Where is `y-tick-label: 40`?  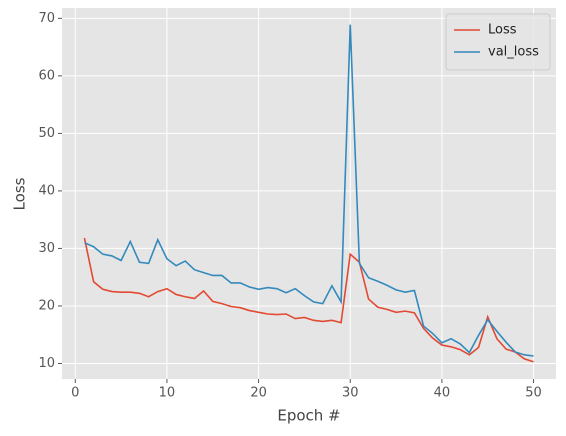
y-tick-label: 40 is located at coordinates (46, 190).